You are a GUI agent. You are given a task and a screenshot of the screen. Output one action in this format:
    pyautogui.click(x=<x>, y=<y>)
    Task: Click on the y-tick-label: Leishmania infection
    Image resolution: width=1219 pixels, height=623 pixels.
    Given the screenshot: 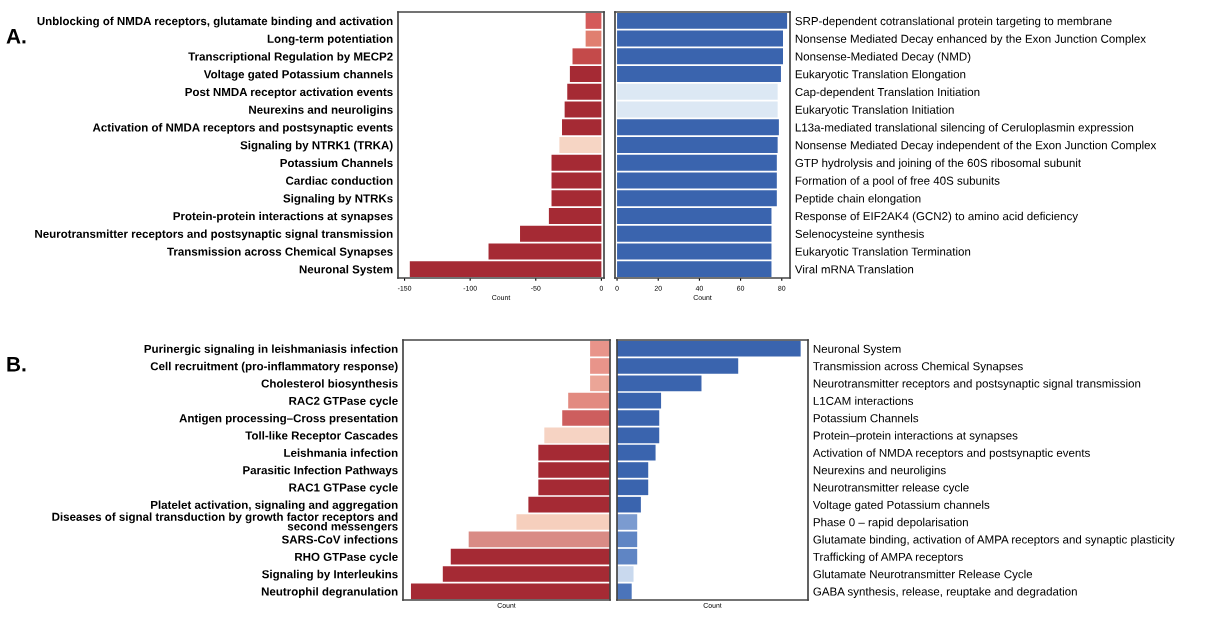 What is the action you would take?
    pyautogui.click(x=341, y=452)
    